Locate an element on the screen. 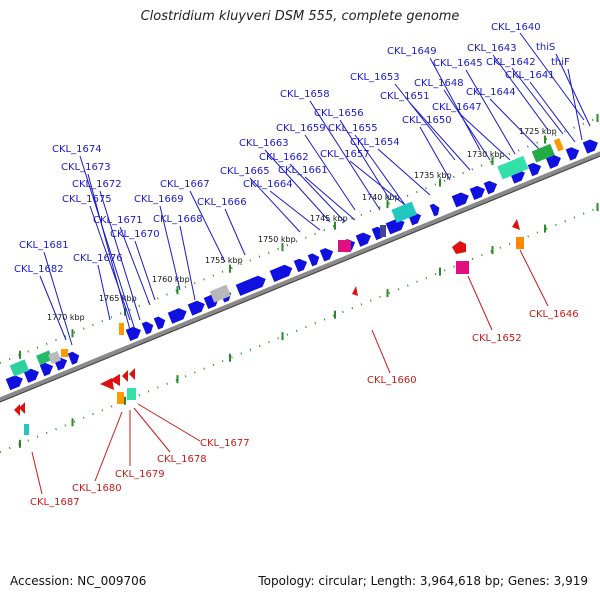 Image resolution: width=600 pixels, height=600 pixels. gene-label: CKL_1647 is located at coordinates (457, 107).